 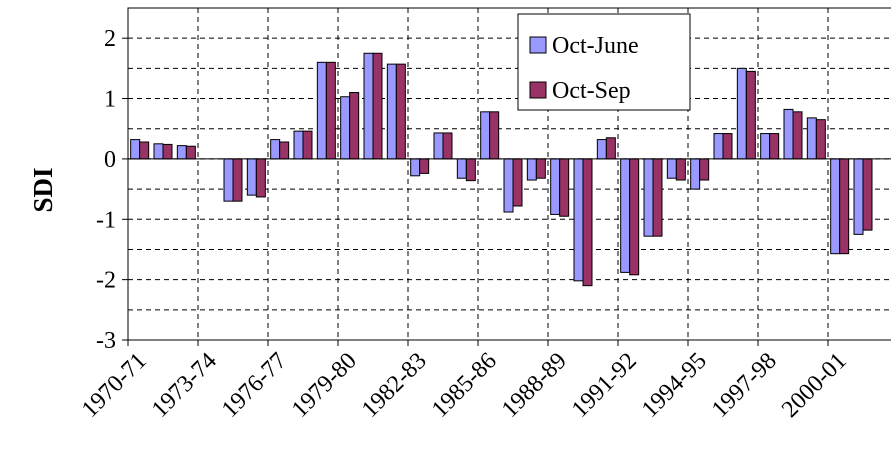 I want to click on x-tick-label: 1994-95, so click(x=674, y=385).